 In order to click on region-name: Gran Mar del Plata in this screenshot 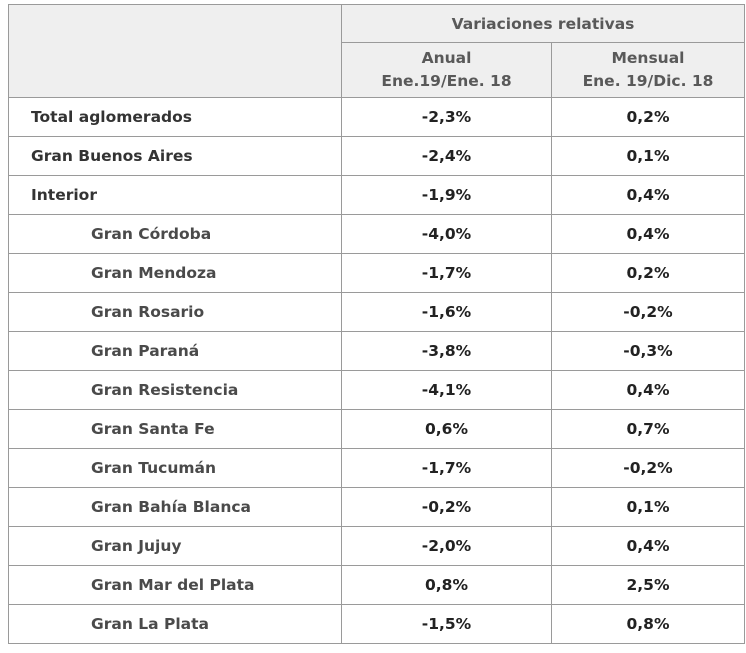, I will do `click(175, 585)`.